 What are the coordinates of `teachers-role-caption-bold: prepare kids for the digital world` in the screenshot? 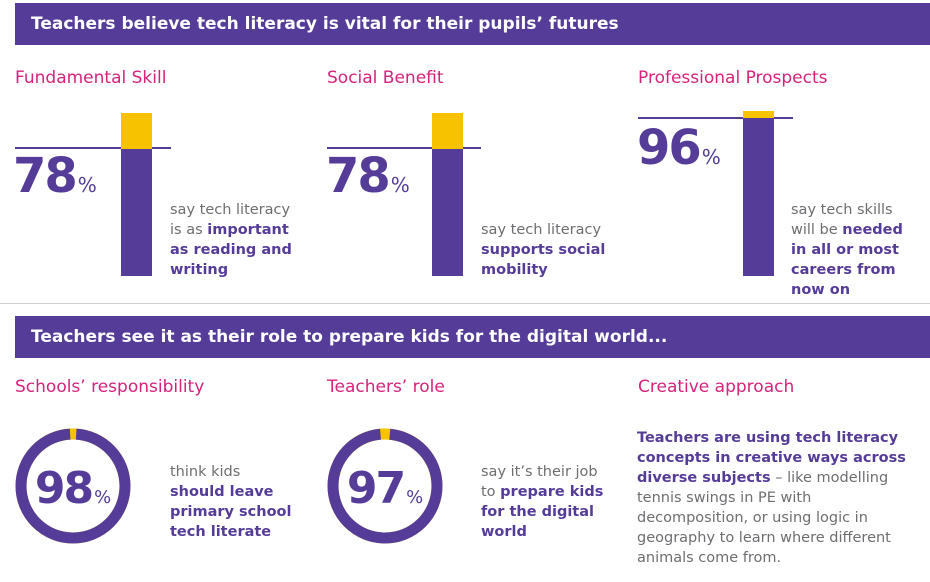 It's located at (542, 512).